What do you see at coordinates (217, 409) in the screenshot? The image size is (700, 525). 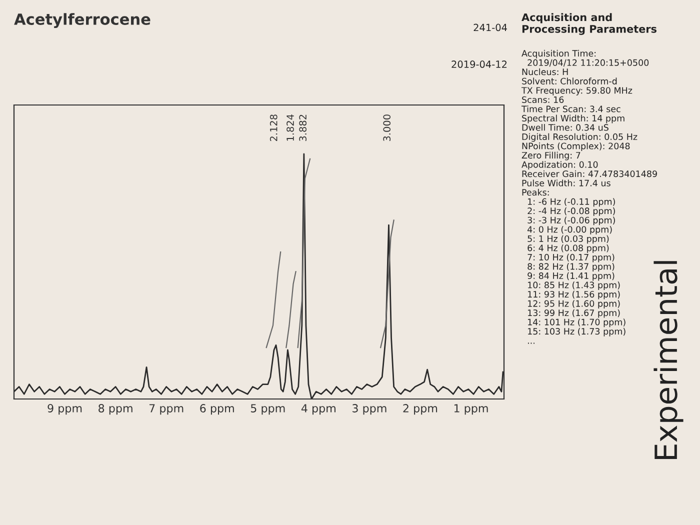 I see `x-tick-label: 6 ppm` at bounding box center [217, 409].